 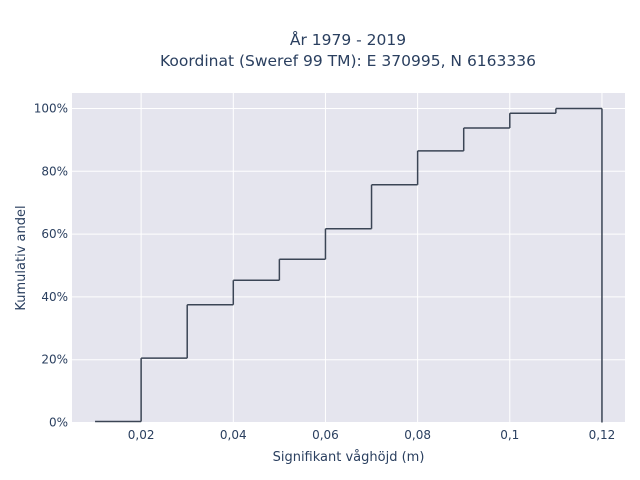 I want to click on x-tick-label: 0,06, so click(x=325, y=435).